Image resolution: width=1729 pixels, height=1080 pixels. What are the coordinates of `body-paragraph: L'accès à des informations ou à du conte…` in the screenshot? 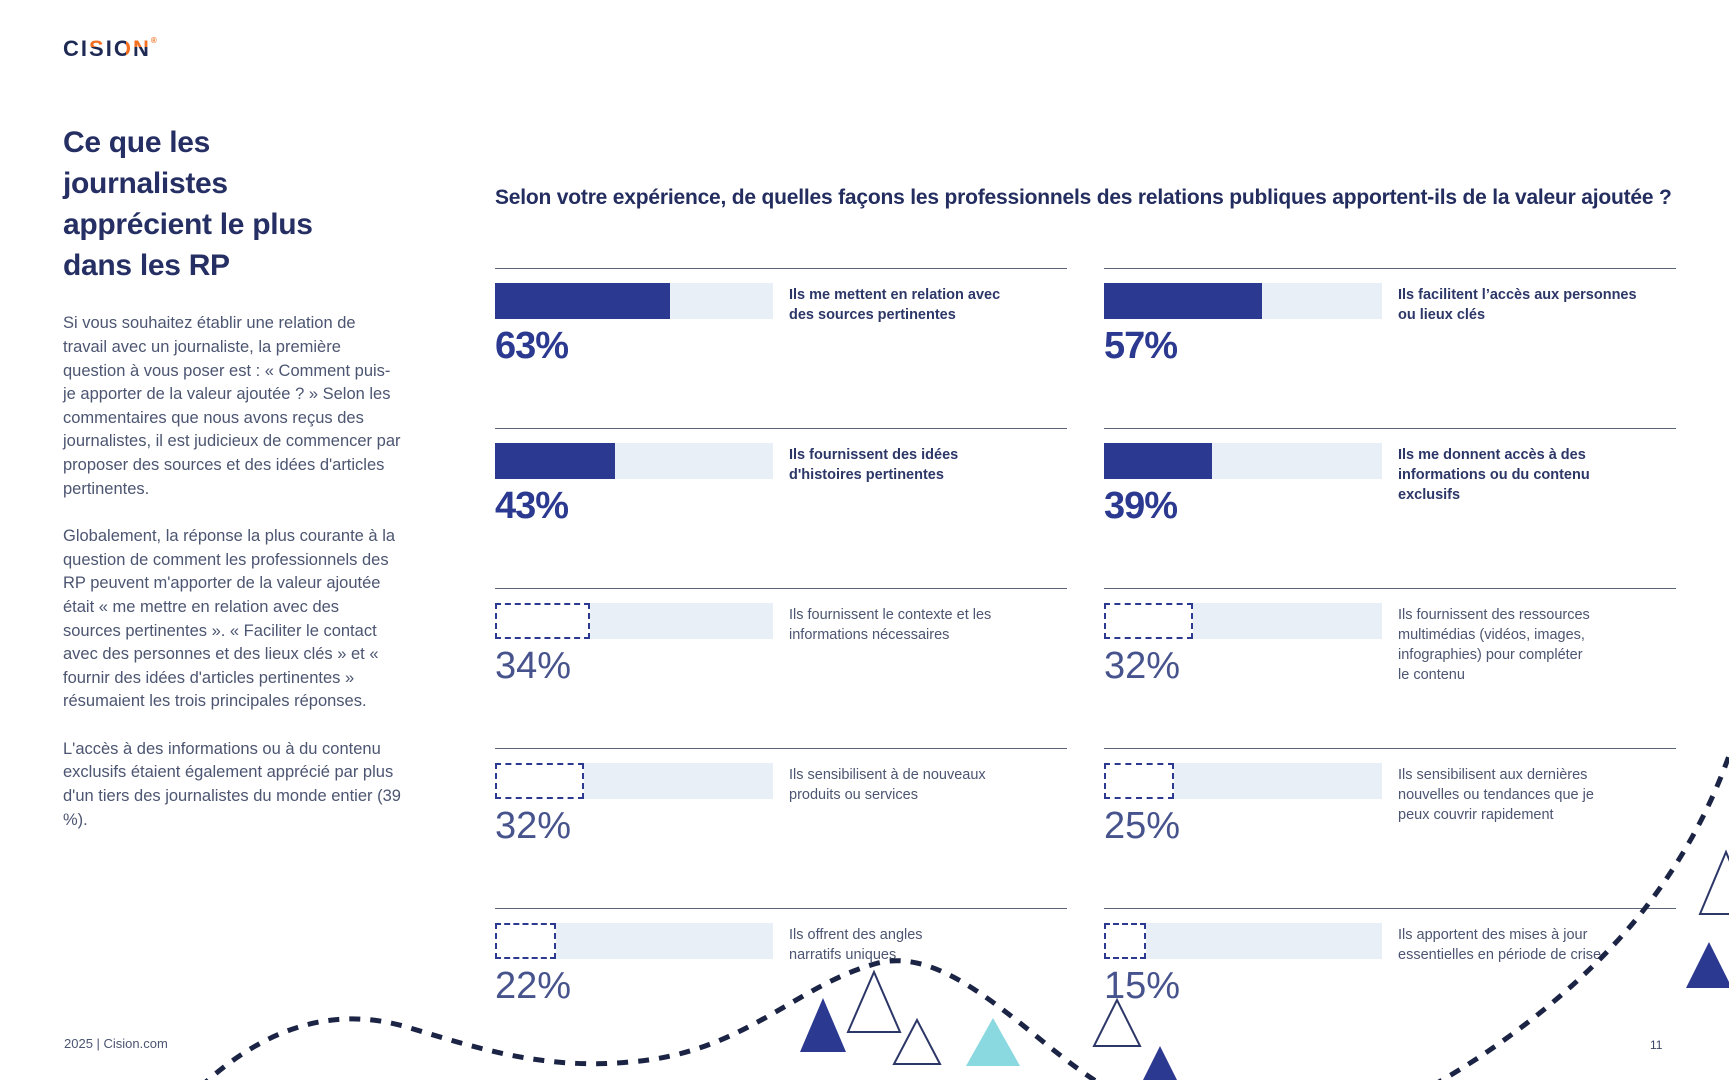 It's located at (232, 784).